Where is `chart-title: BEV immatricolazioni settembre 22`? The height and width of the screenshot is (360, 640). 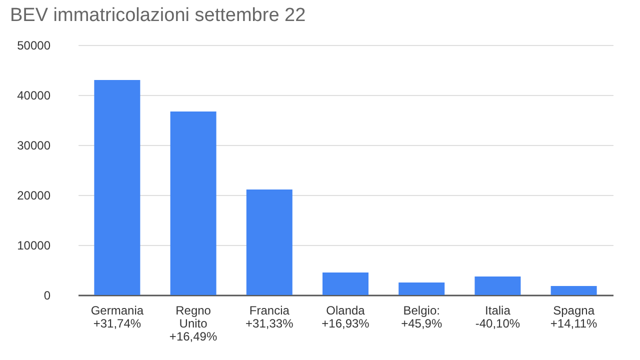
chart-title: BEV immatricolazioni settembre 22 is located at coordinates (158, 15).